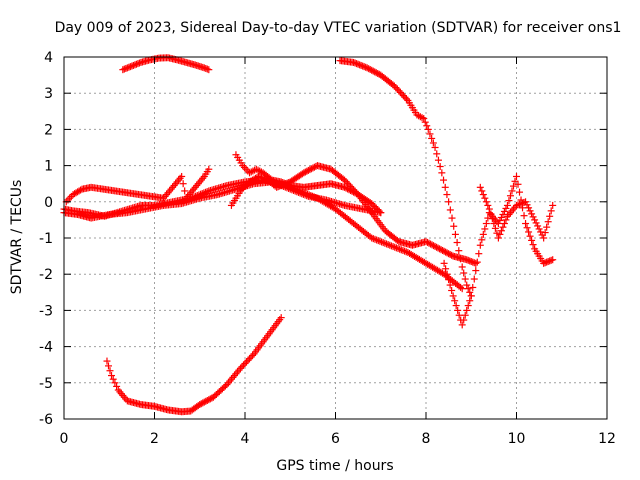 Image resolution: width=640 pixels, height=480 pixels. What do you see at coordinates (48, 167) in the screenshot?
I see `y-tick-label: 1` at bounding box center [48, 167].